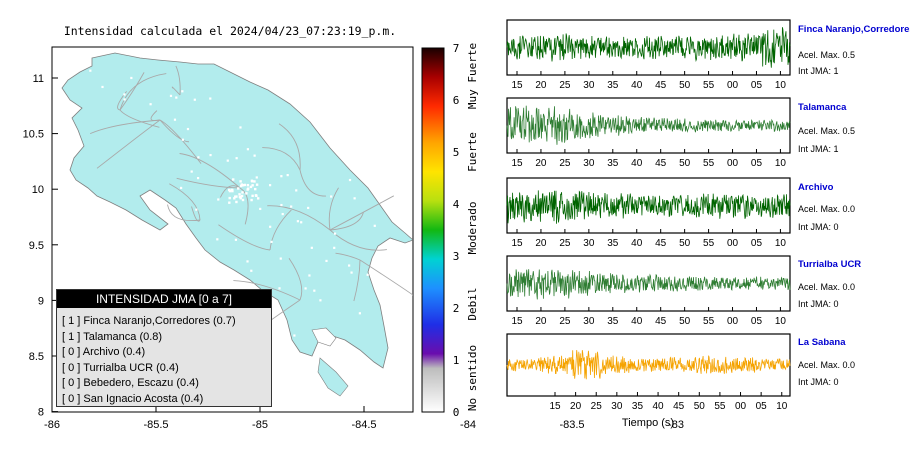  Describe the element at coordinates (38, 79) in the screenshot. I see `map-y-tick-label: 11` at that location.